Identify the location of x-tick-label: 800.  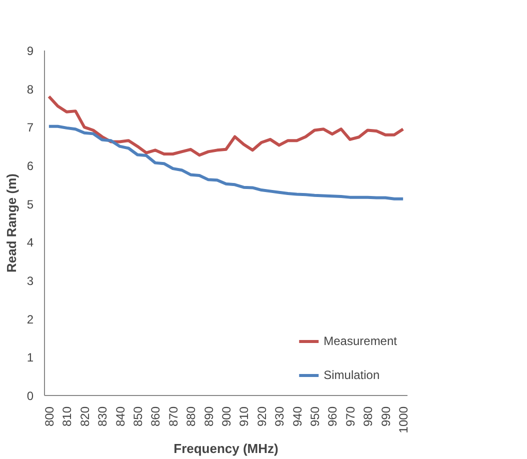
(49, 416).